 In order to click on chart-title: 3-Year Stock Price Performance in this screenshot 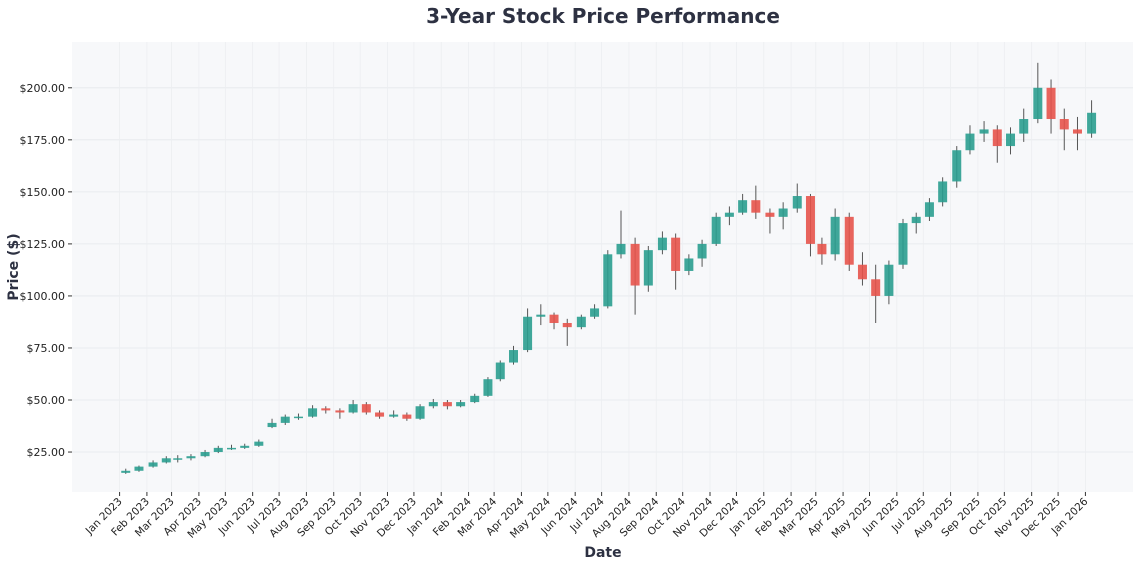, I will do `click(603, 16)`.